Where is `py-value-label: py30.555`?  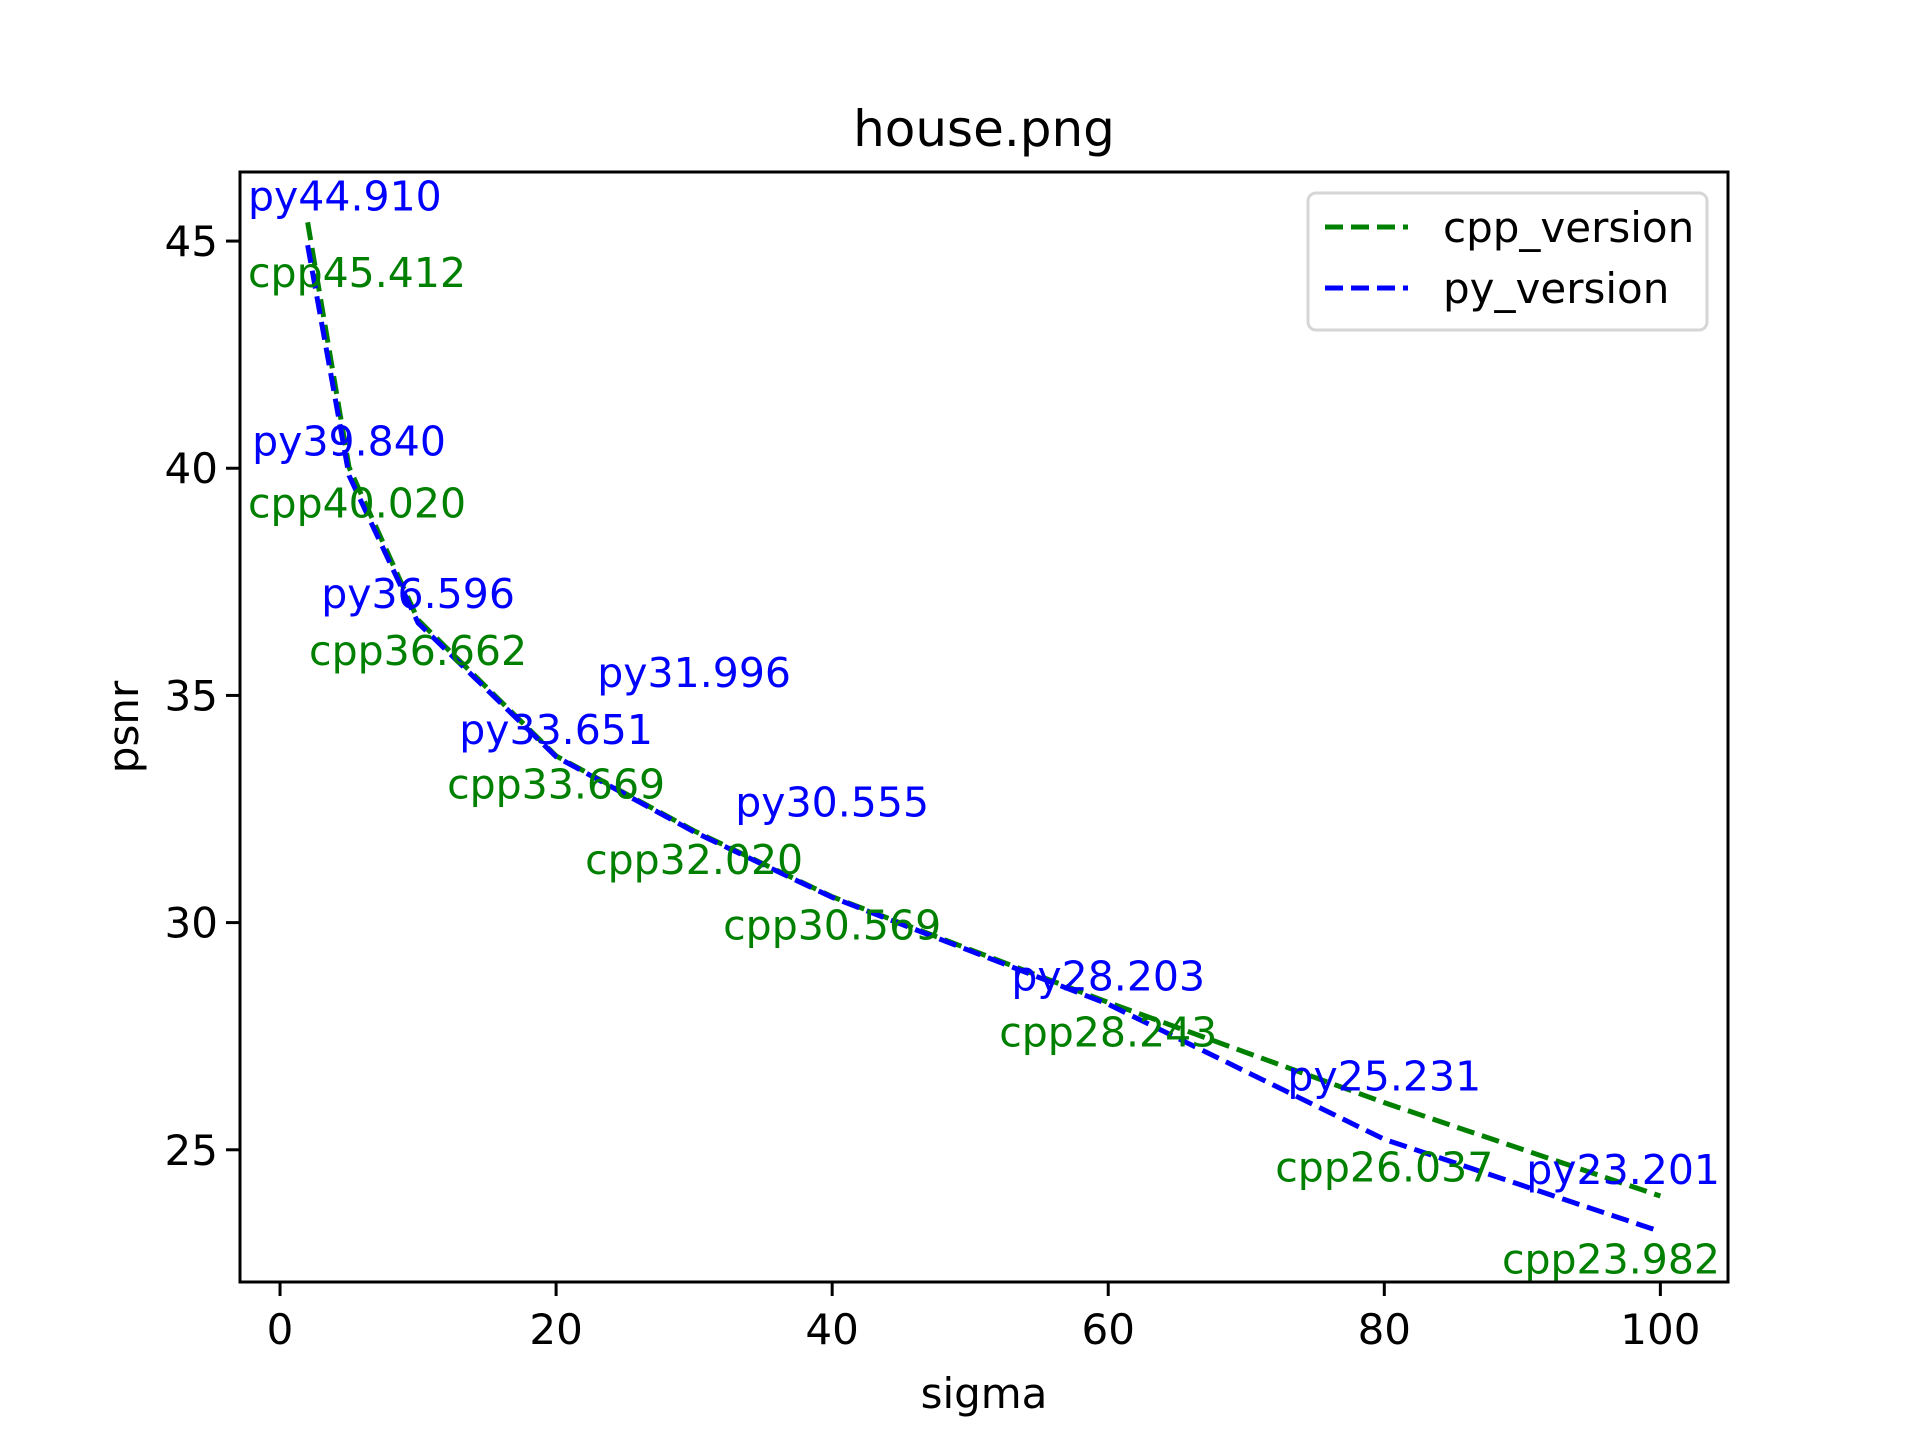
py-value-label: py30.555 is located at coordinates (832, 803).